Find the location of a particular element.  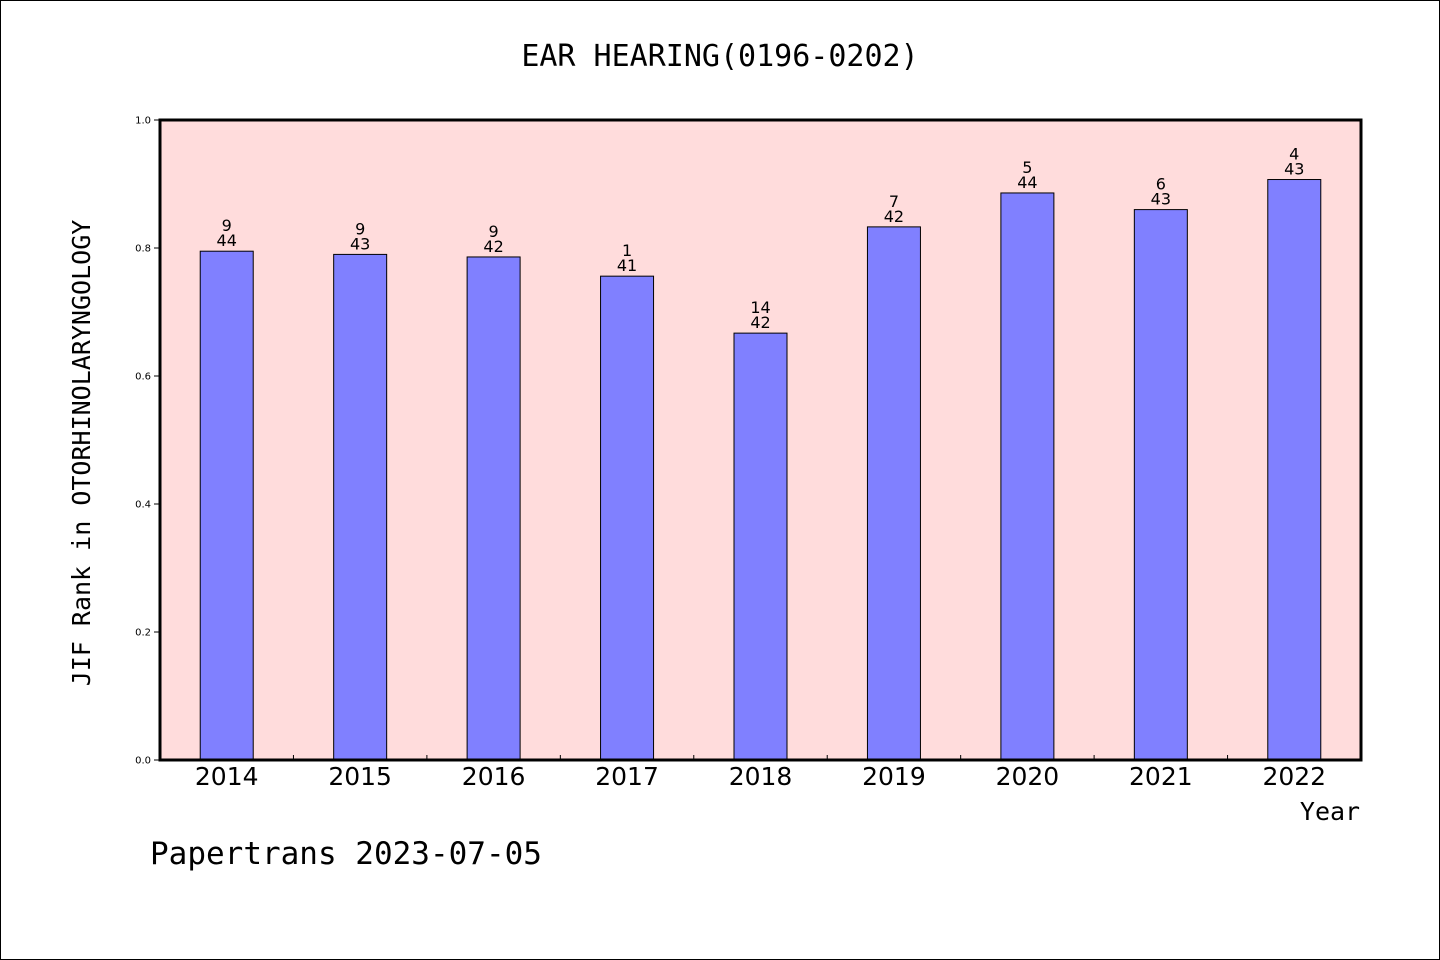

bar-rank-label: 5 is located at coordinates (1027, 167).